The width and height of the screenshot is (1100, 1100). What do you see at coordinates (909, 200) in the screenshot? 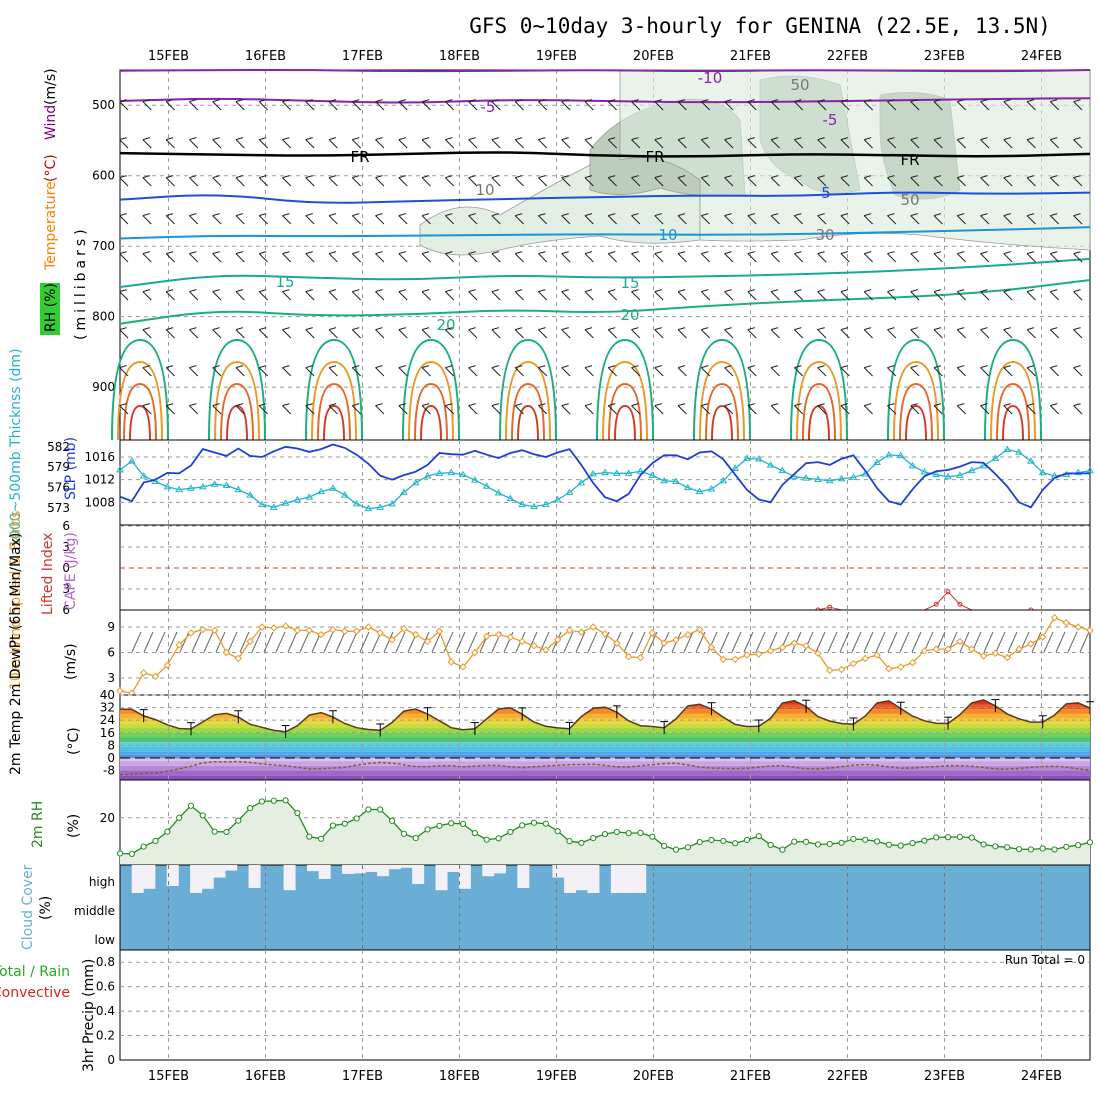
I see `contour-label: 50` at bounding box center [909, 200].